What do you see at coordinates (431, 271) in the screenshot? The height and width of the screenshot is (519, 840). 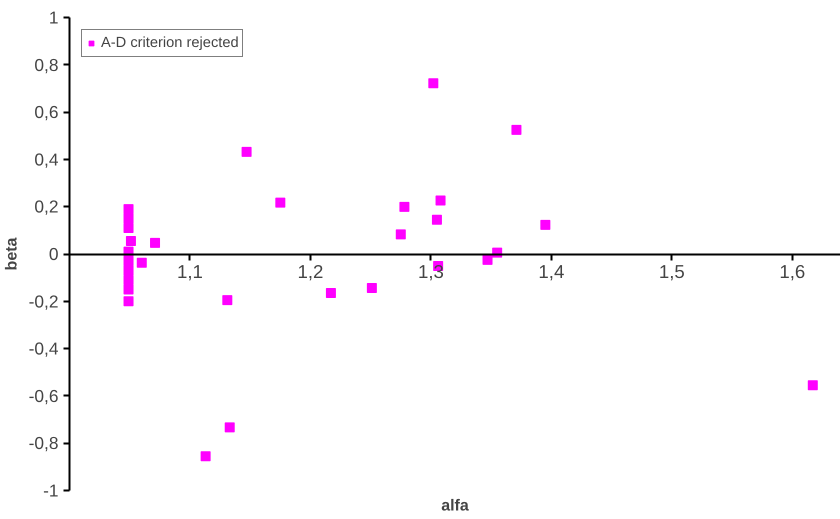 I see `x-tick-label: 1,3` at bounding box center [431, 271].